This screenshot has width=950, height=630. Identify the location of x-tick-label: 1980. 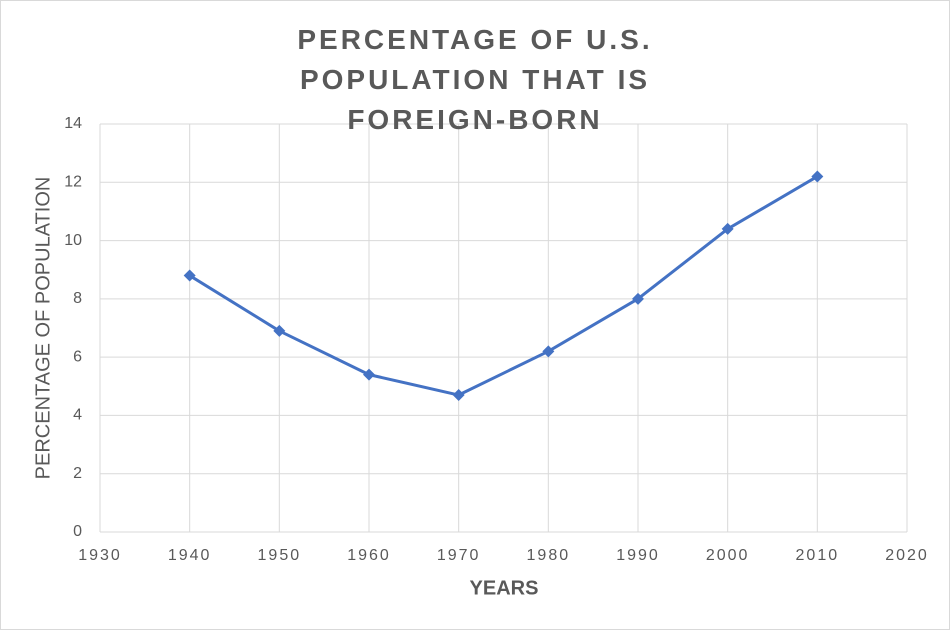
(549, 555).